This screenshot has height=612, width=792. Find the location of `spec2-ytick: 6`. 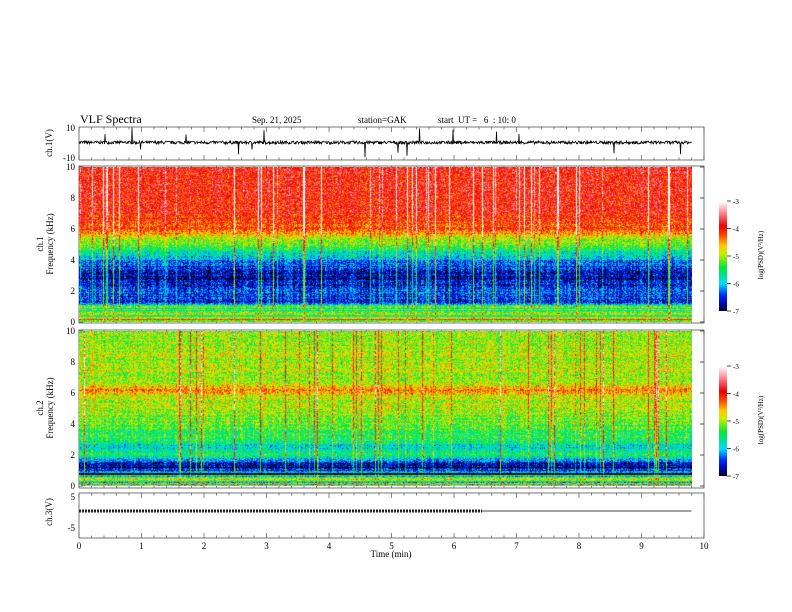

spec2-ytick: 6 is located at coordinates (73, 393).